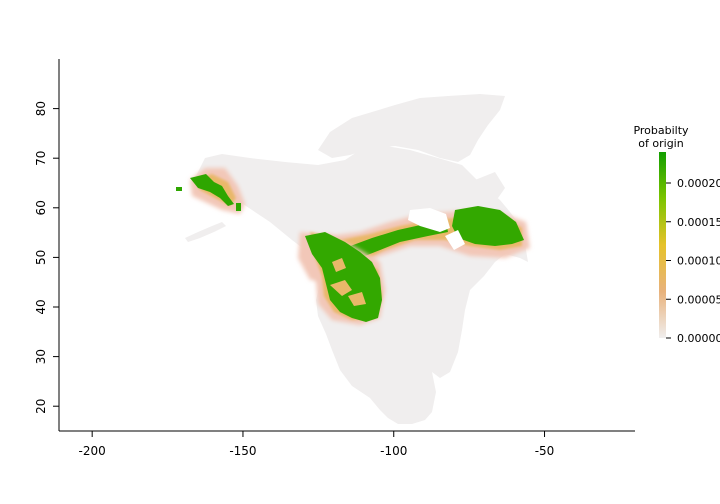 The width and height of the screenshot is (720, 504). Describe the element at coordinates (205, 232) in the screenshot. I see `aleutian-chain` at that location.